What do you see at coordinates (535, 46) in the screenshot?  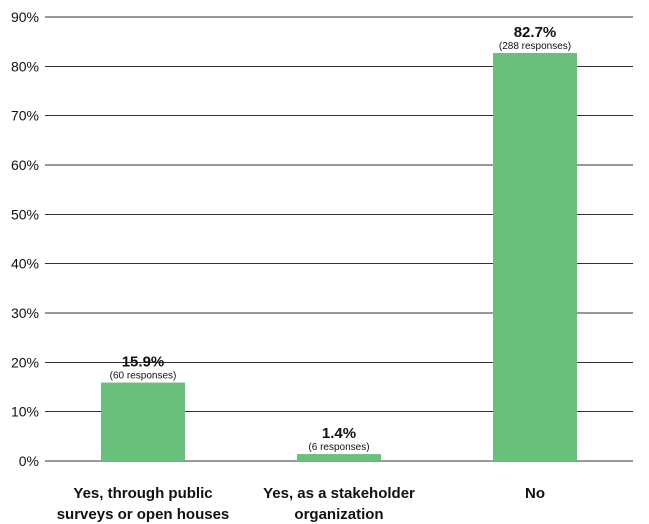 I see `response-count-label: (288 responses)` at bounding box center [535, 46].